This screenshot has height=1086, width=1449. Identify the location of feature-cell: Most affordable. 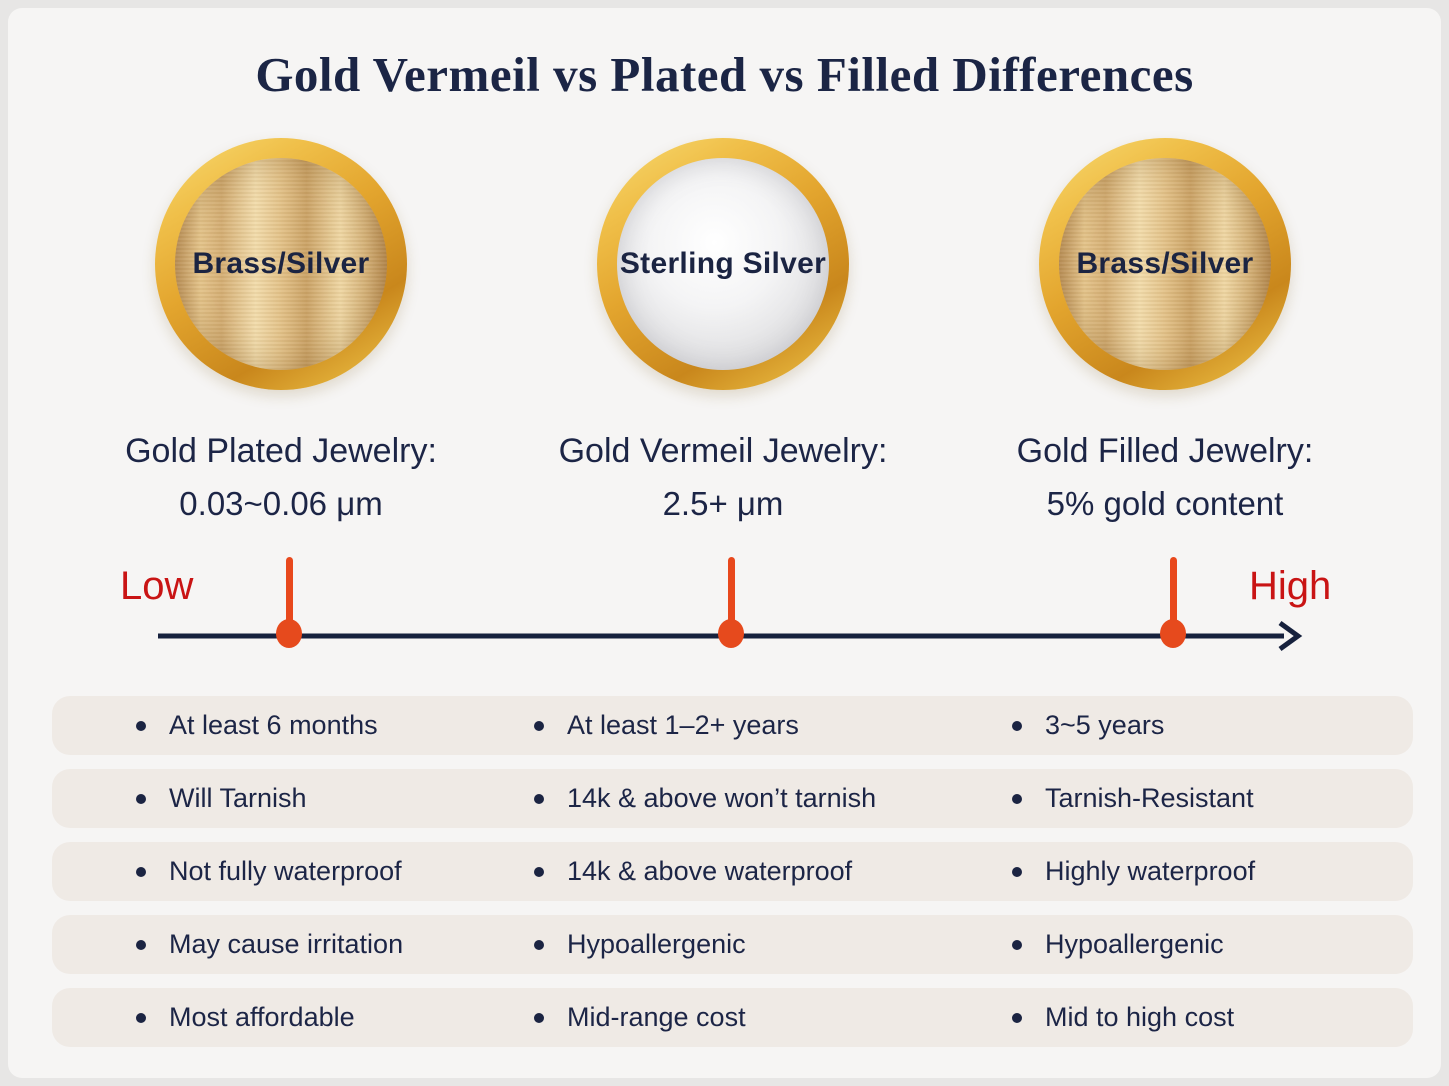
(245, 1017).